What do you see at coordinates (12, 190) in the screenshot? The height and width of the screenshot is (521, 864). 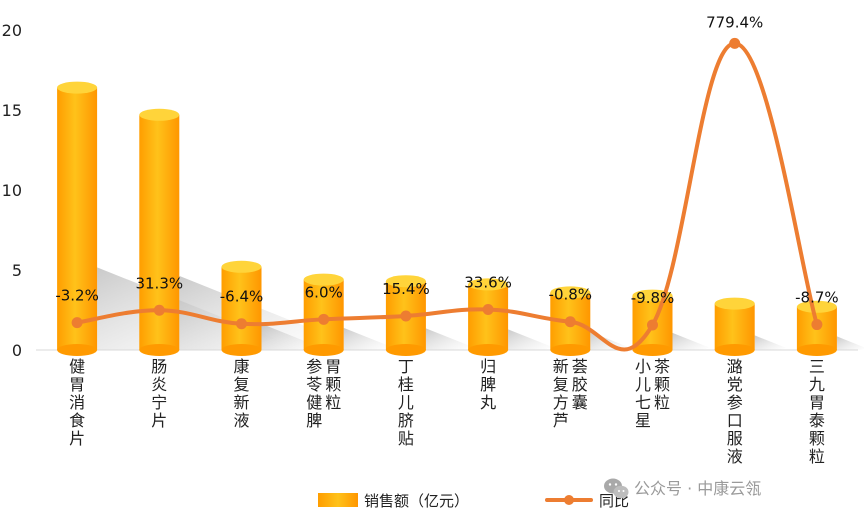 I see `y-axis-ticks: 0 5 10 15 20` at bounding box center [12, 190].